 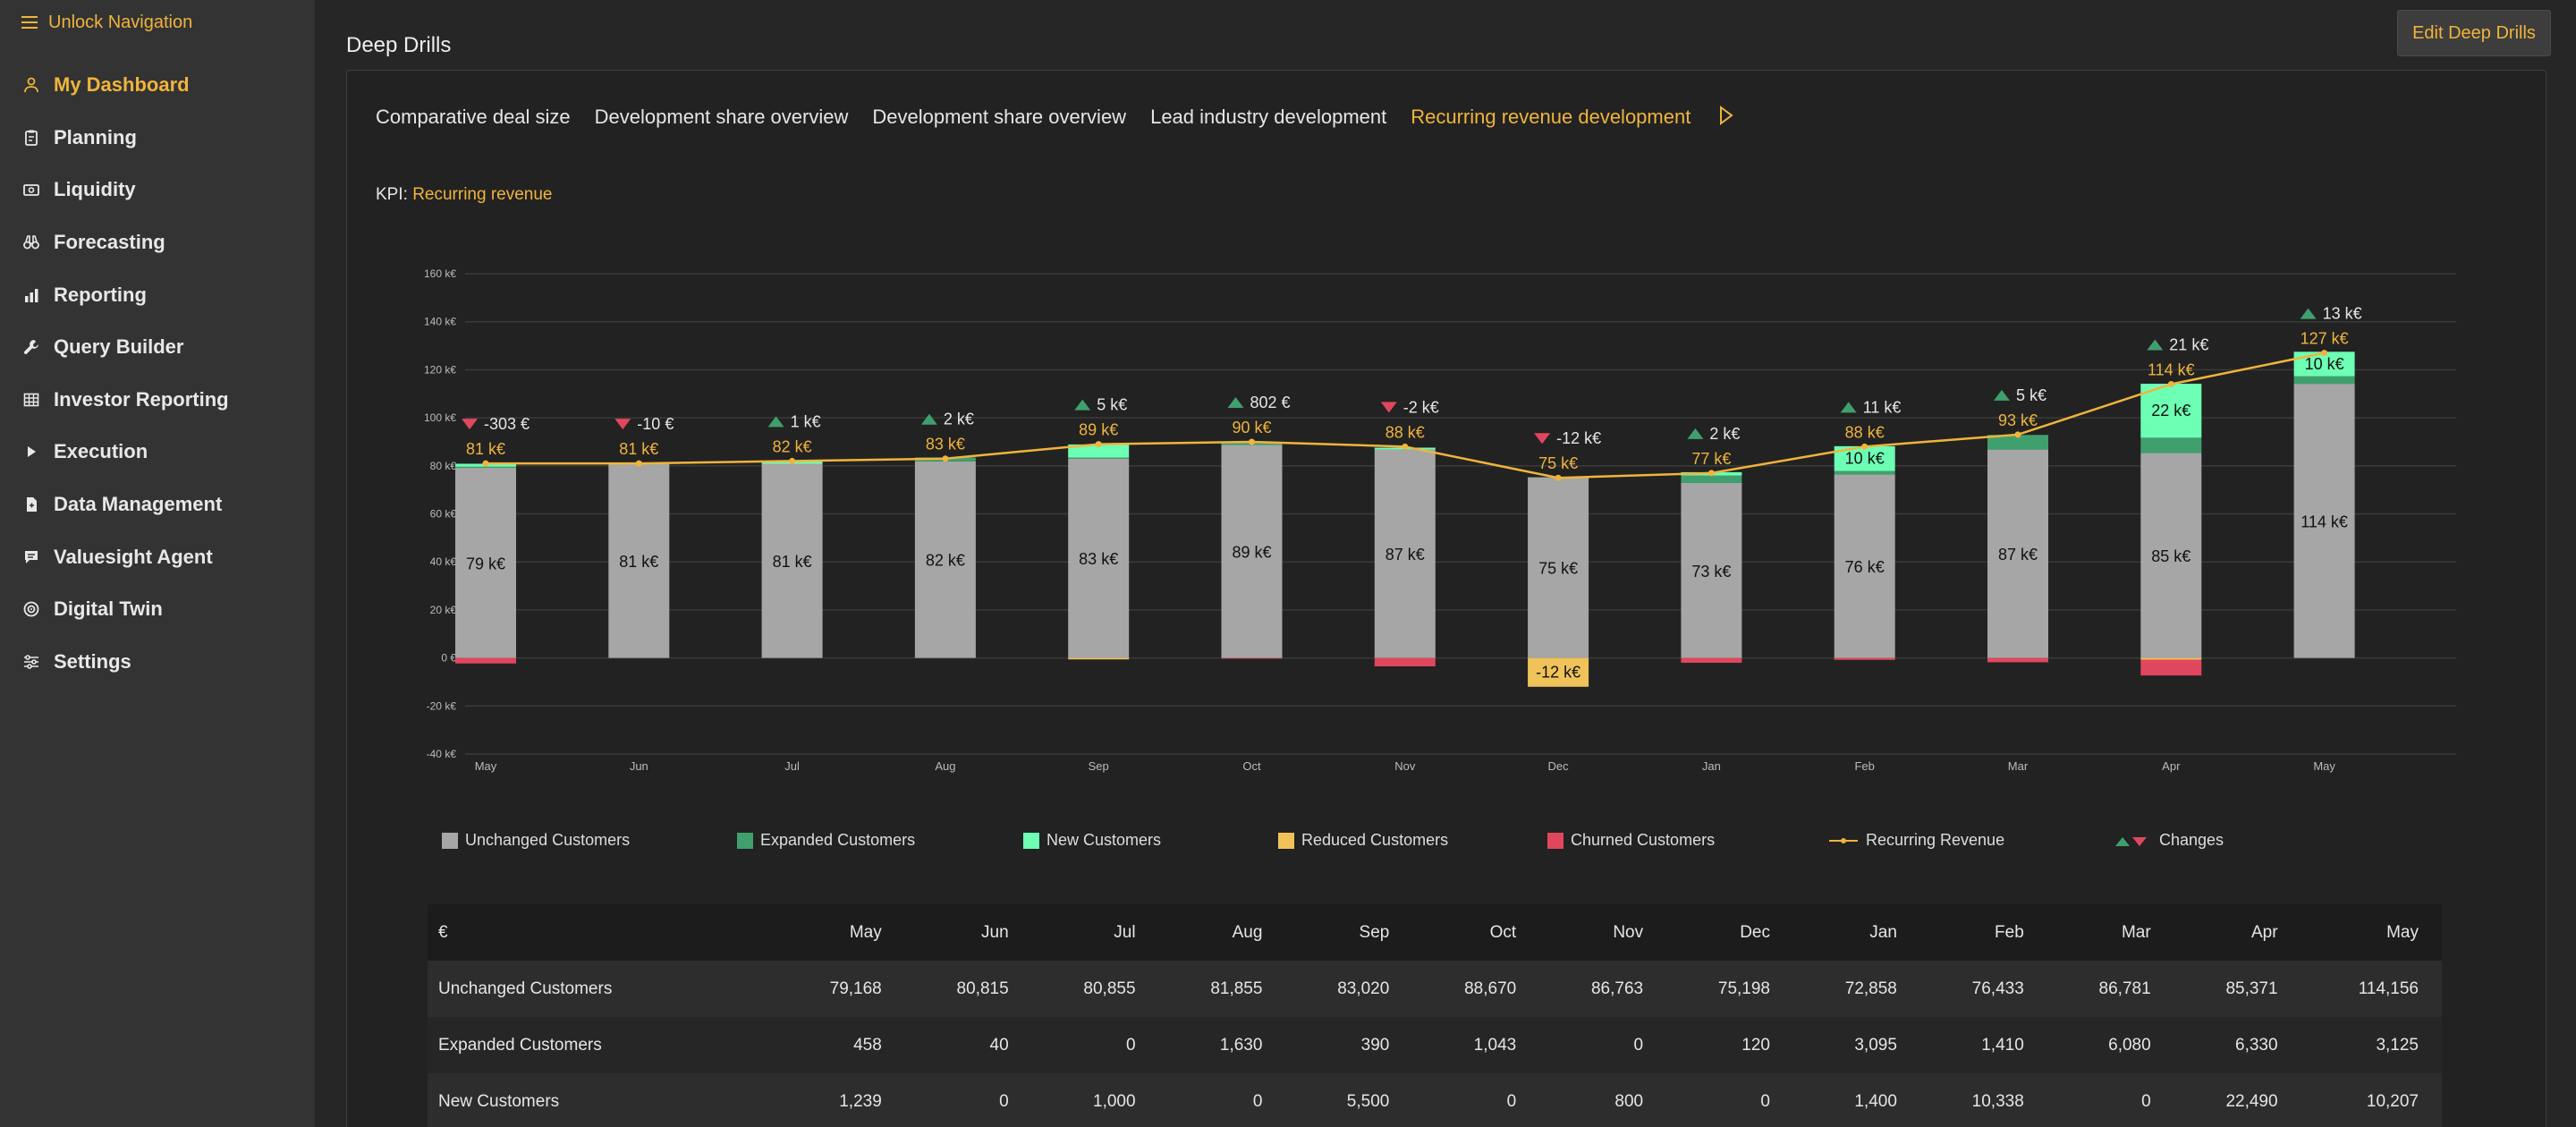 I want to click on recurring-revenue-label: 90 k€, so click(x=1251, y=427).